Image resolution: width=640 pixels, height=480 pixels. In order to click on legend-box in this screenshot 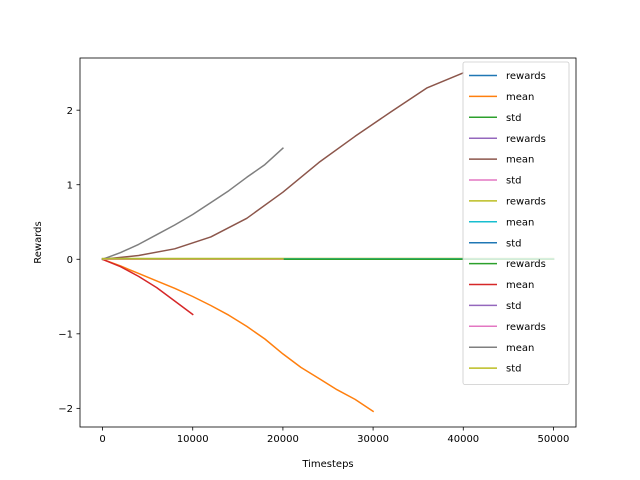, I will do `click(516, 223)`.